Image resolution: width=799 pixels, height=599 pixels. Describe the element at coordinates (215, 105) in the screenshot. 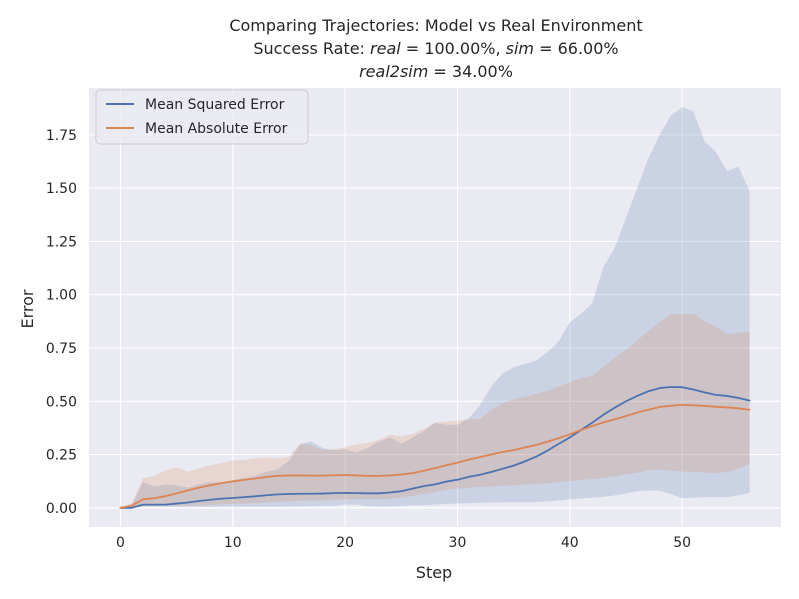

I see `legend-label-mse: Mean Squared Error` at that location.